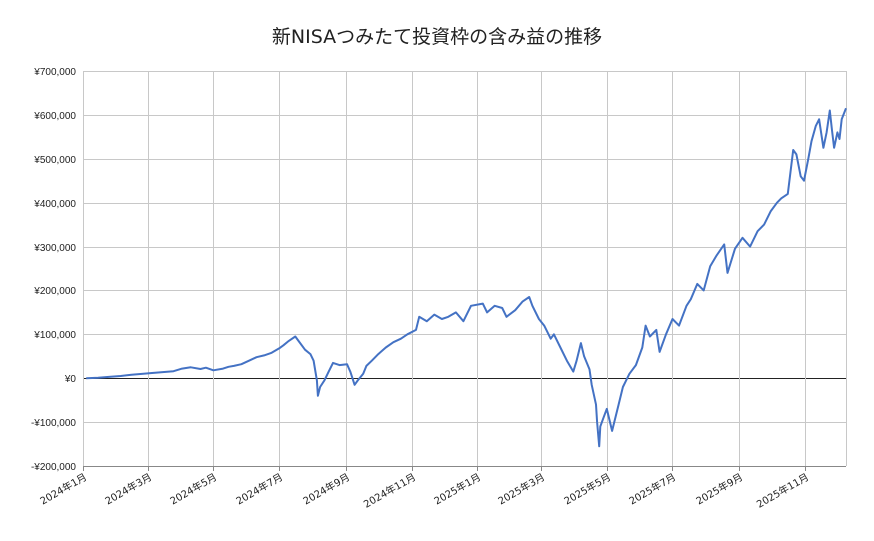 The width and height of the screenshot is (874, 541). What do you see at coordinates (259, 488) in the screenshot?
I see `x-tick-label: 2024年7月` at bounding box center [259, 488].